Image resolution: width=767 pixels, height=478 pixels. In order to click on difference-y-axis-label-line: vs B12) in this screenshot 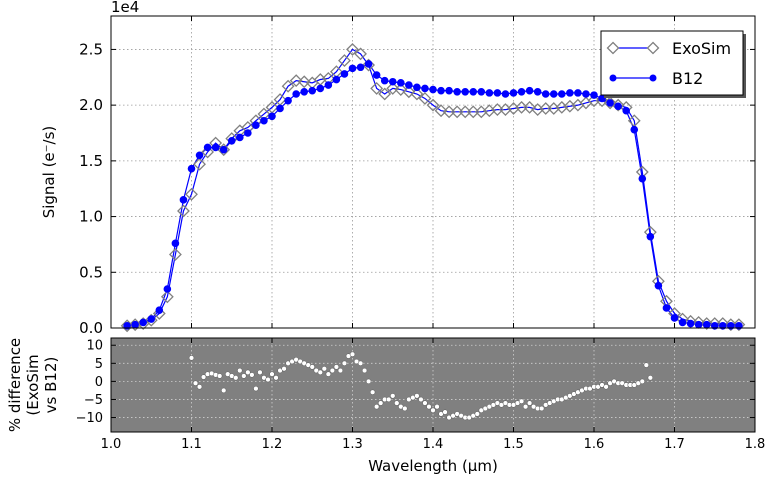, I will do `click(51, 385)`.